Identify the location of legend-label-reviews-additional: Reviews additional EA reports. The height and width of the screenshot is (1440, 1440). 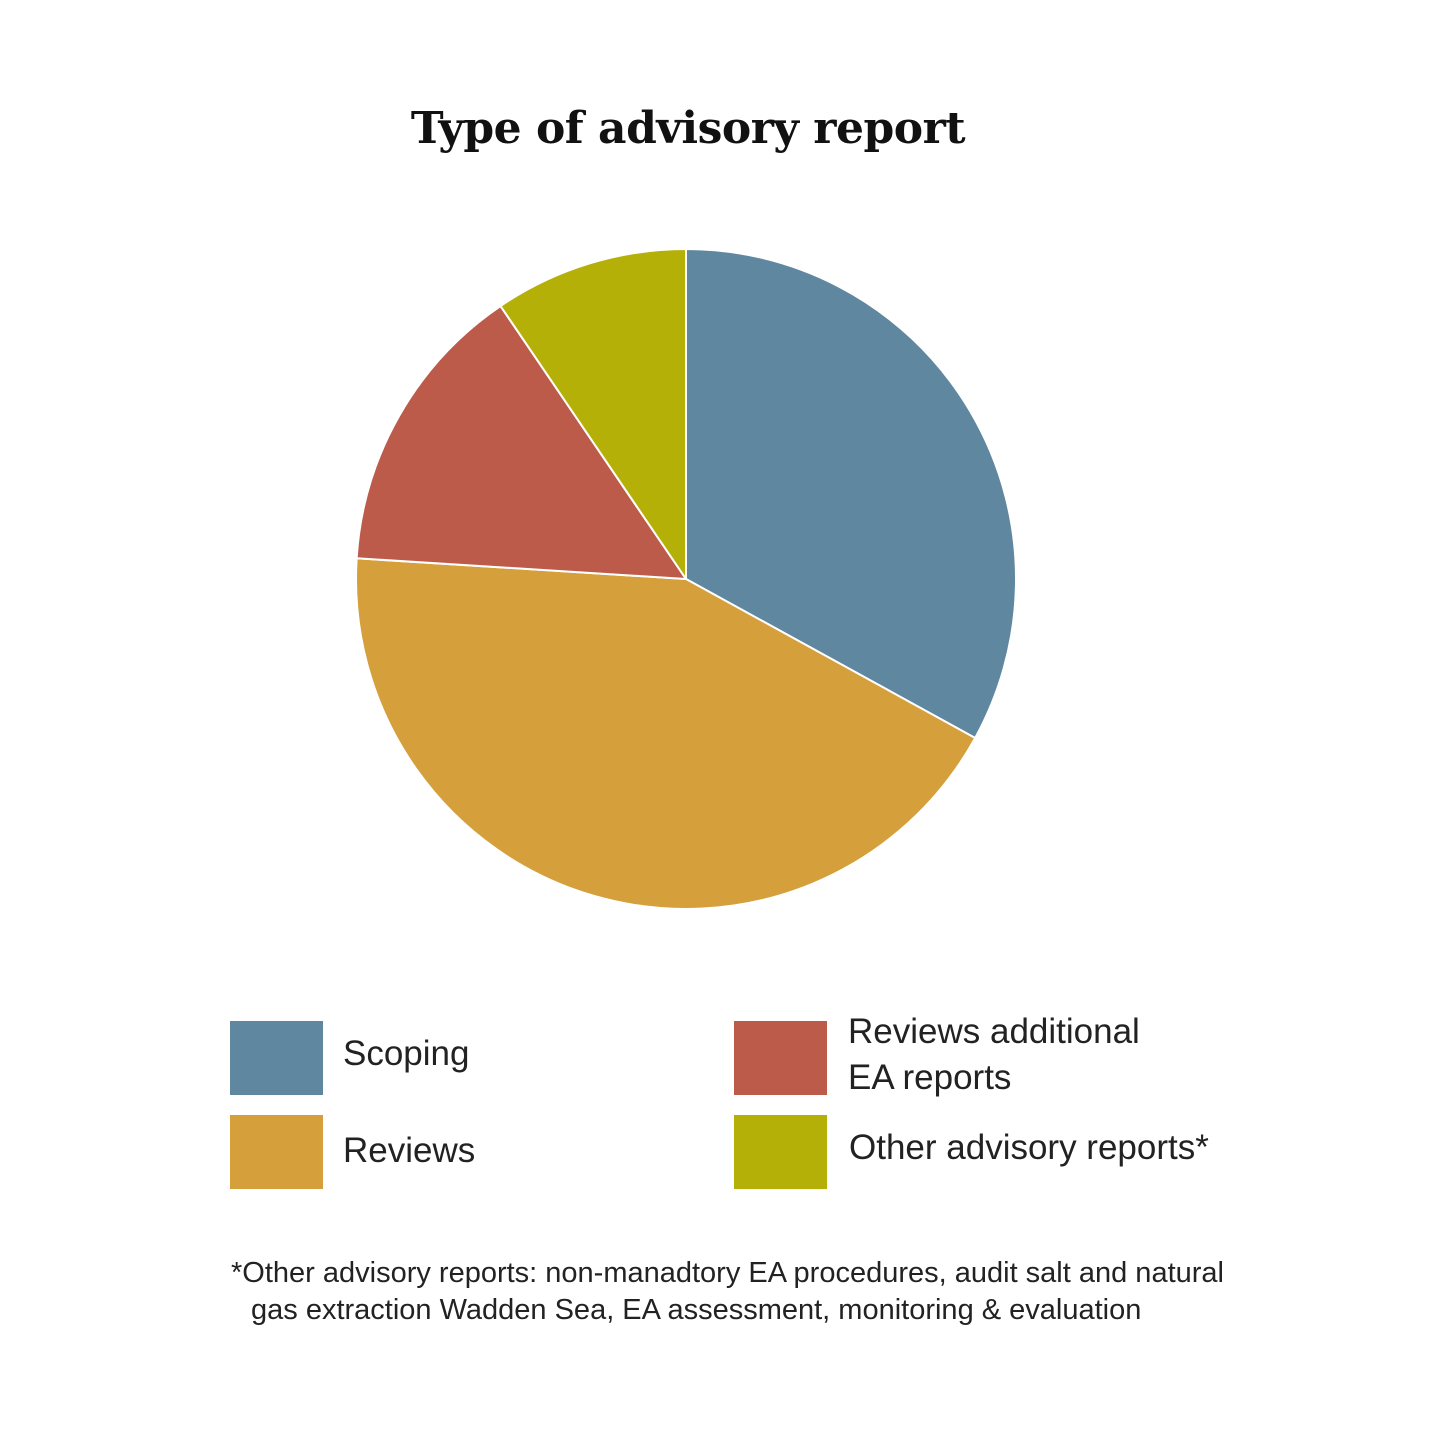
(994, 1055).